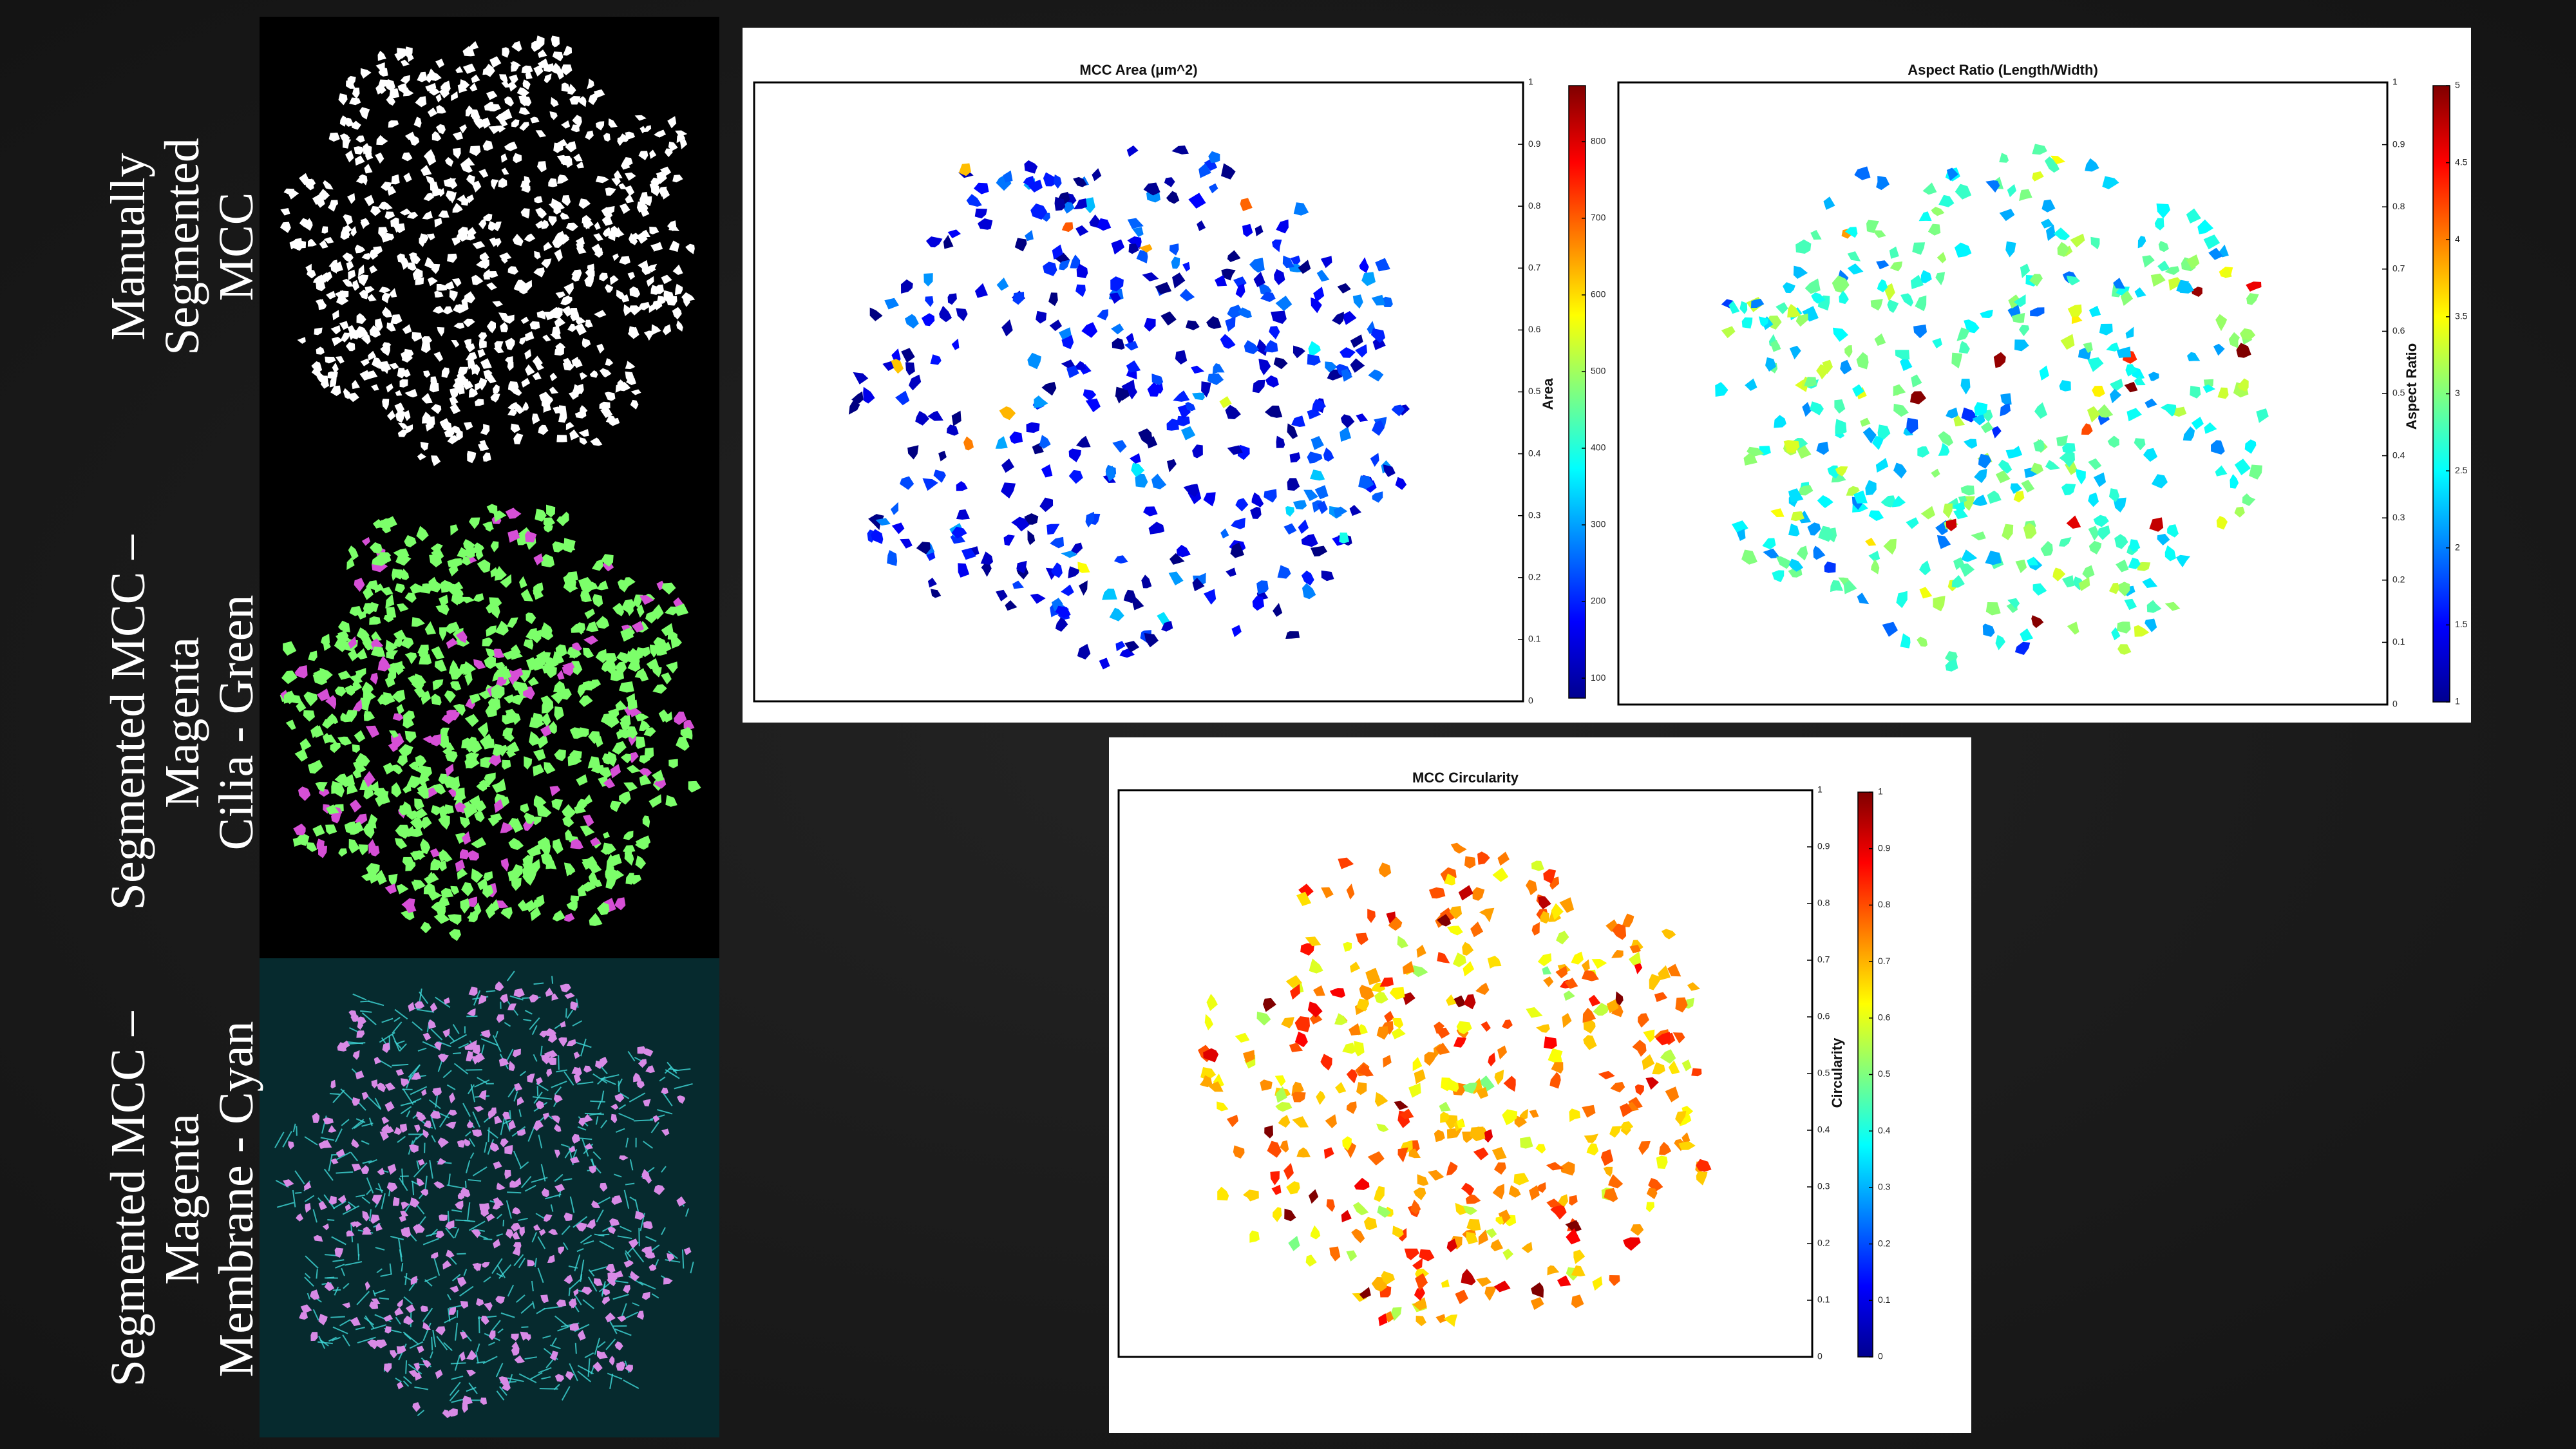 Image resolution: width=2576 pixels, height=1449 pixels. Describe the element at coordinates (2398, 206) in the screenshot. I see `y-tick-label: 0.8` at that location.